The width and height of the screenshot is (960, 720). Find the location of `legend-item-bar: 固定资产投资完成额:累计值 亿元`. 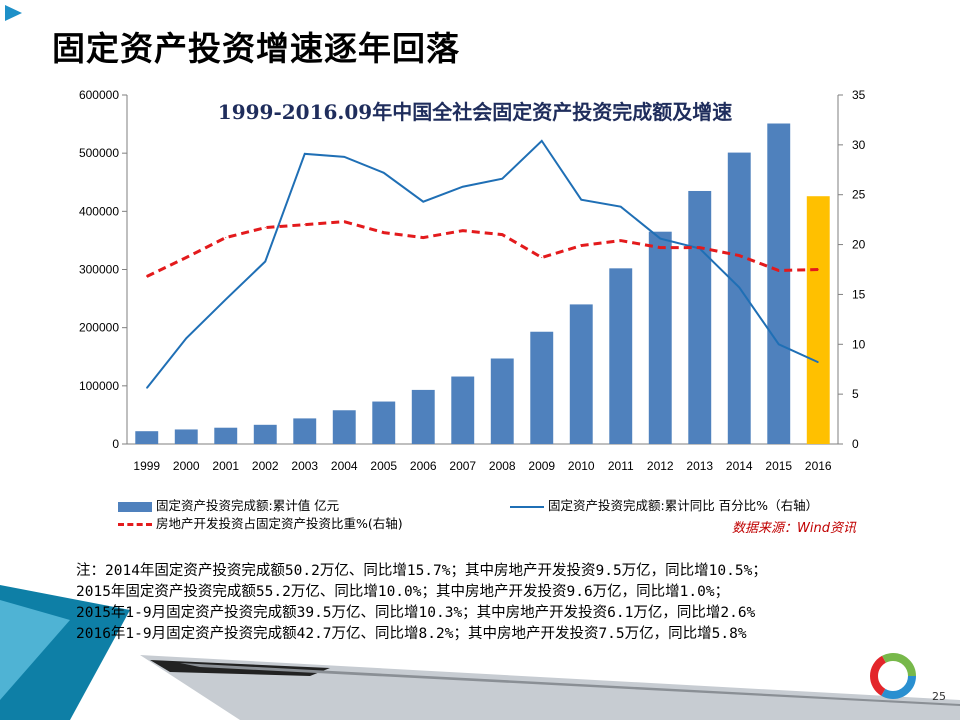

legend-item-bar: 固定资产投资完成额:累计值 亿元 is located at coordinates (228, 504).